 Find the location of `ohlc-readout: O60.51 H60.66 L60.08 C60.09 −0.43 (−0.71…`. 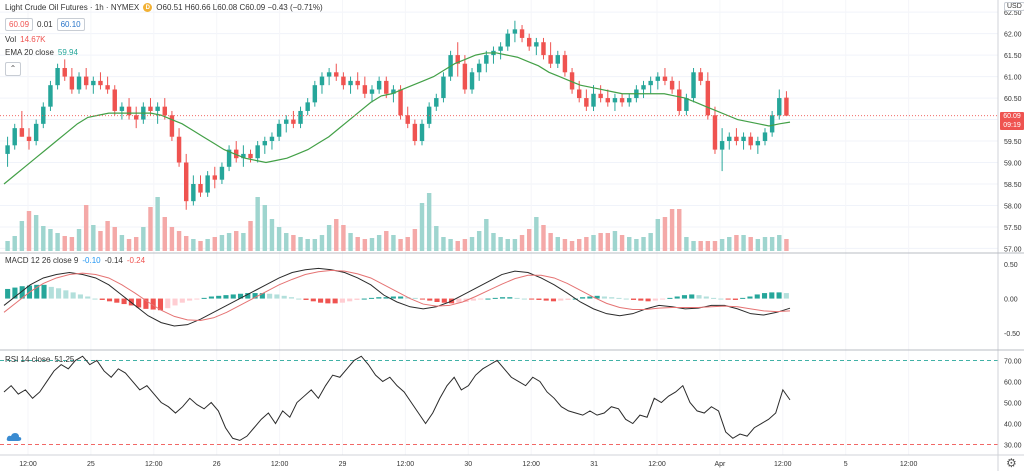

ohlc-readout: O60.51 H60.66 L60.08 C60.09 −0.43 (−0.71… is located at coordinates (239, 7).